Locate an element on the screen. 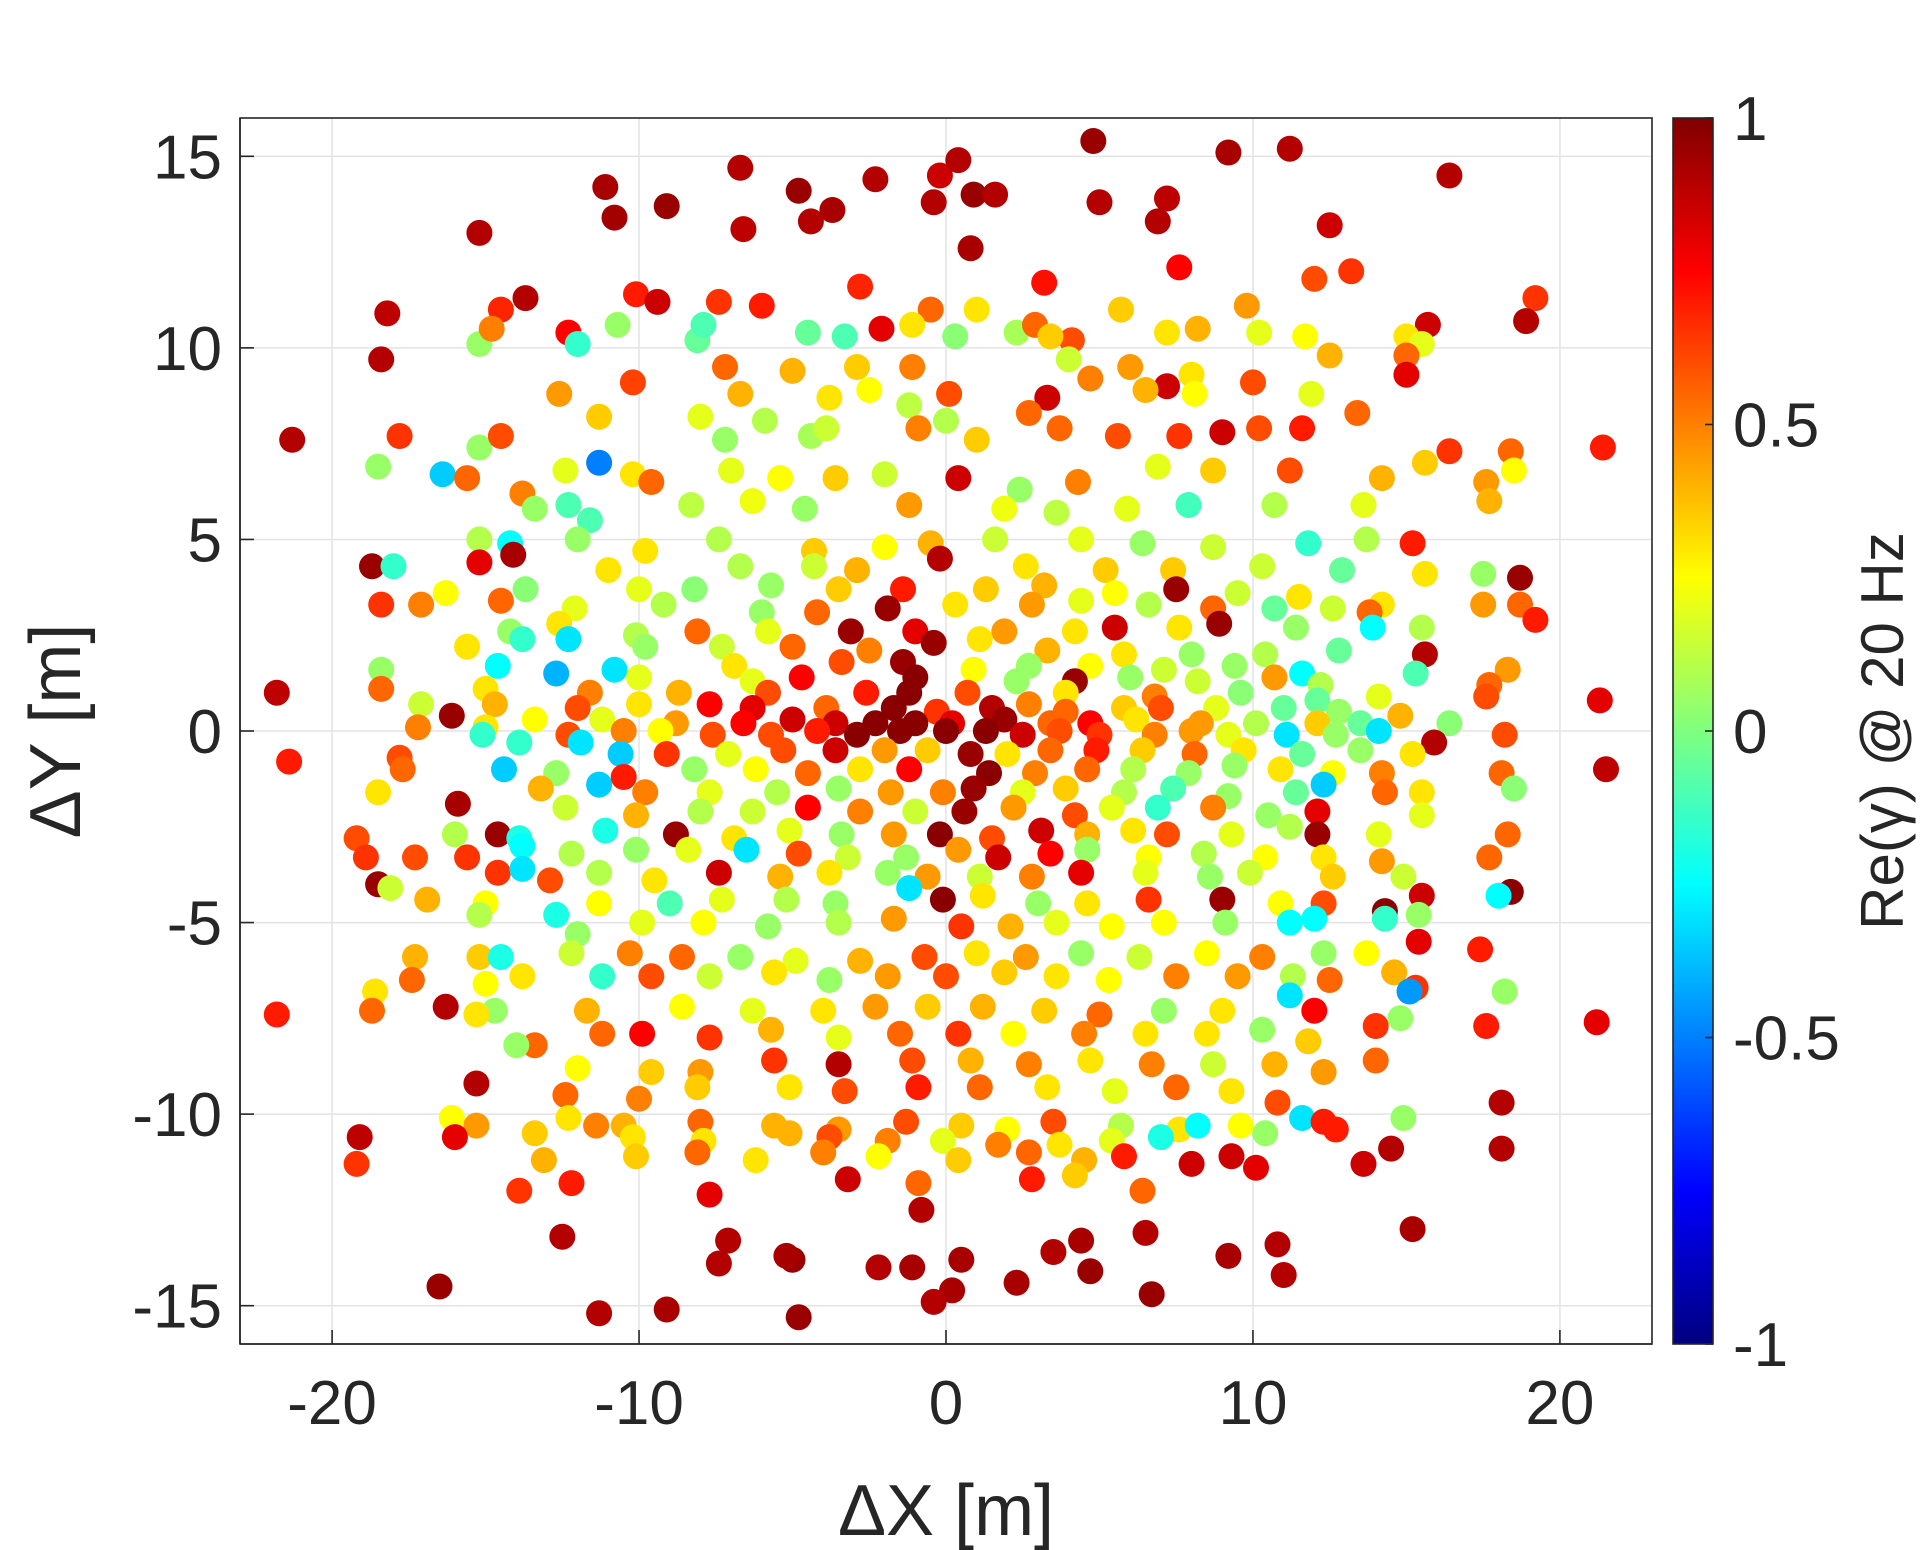  colorbar-tick-label: 1 is located at coordinates (1750, 119).